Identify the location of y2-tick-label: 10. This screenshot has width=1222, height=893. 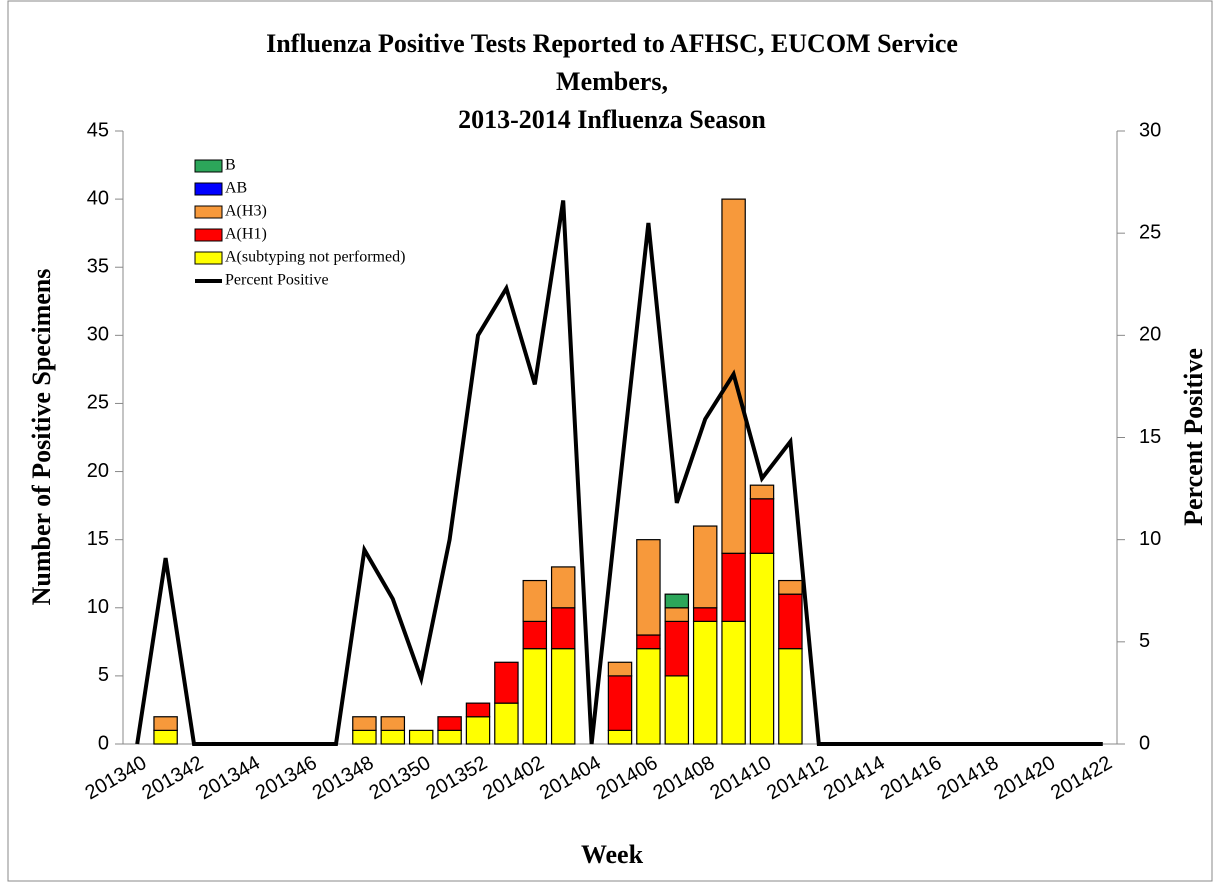
(1150, 539).